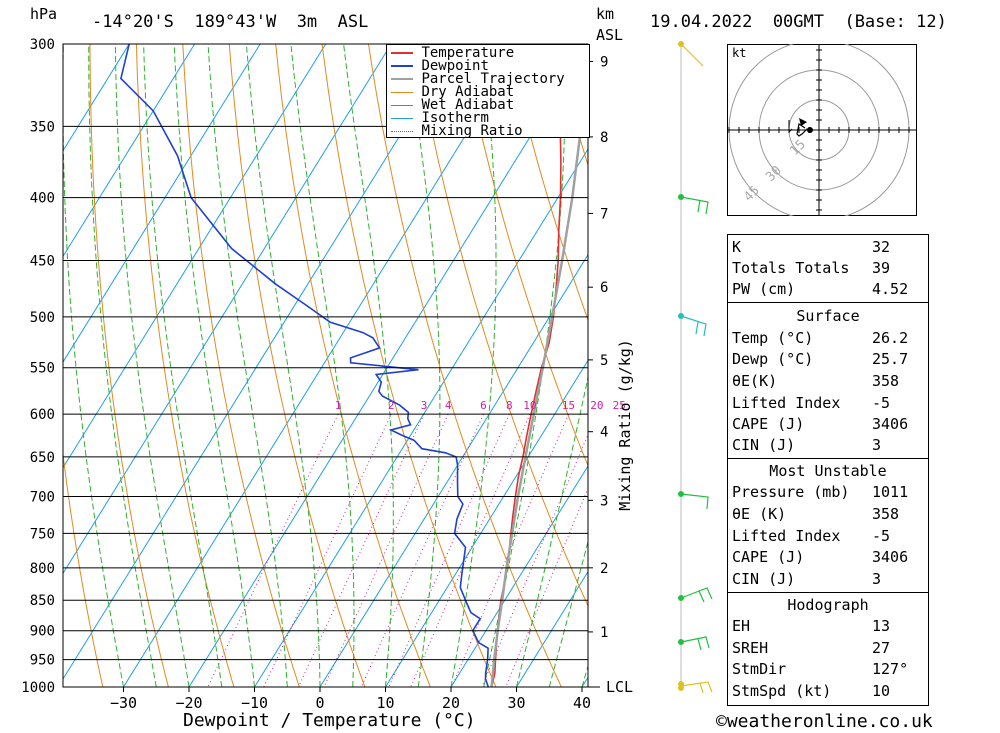 The width and height of the screenshot is (1000, 733). Describe the element at coordinates (604, 361) in the screenshot. I see `km-tick-label: 5` at that location.